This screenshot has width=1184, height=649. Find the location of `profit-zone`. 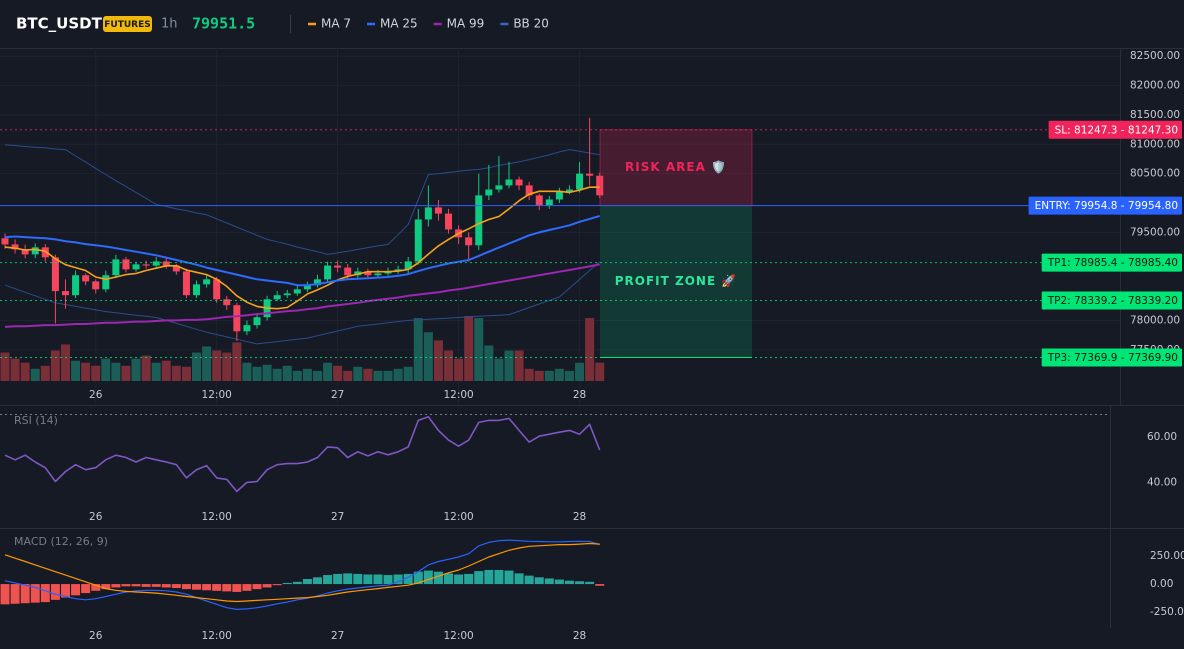

profit-zone is located at coordinates (676, 281).